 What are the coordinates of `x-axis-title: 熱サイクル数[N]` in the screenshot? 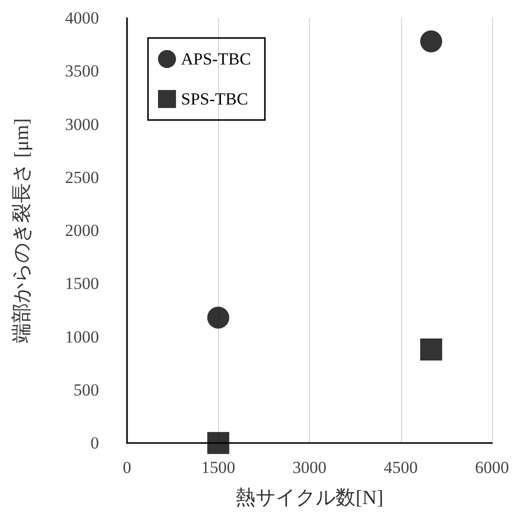 It's located at (310, 498).